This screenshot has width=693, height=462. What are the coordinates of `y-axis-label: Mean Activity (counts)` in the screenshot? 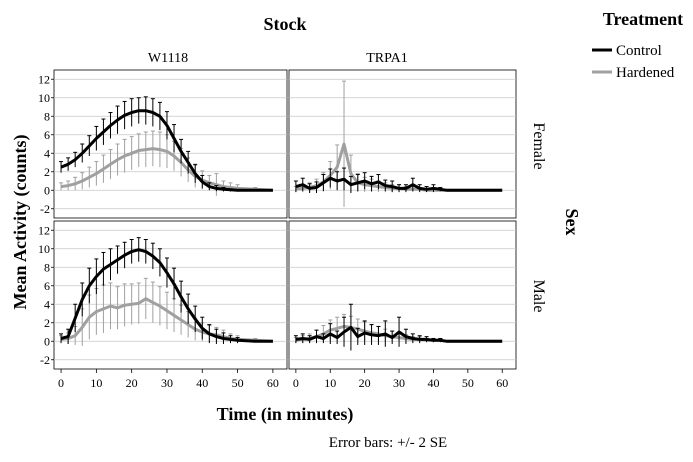 It's located at (20, 222).